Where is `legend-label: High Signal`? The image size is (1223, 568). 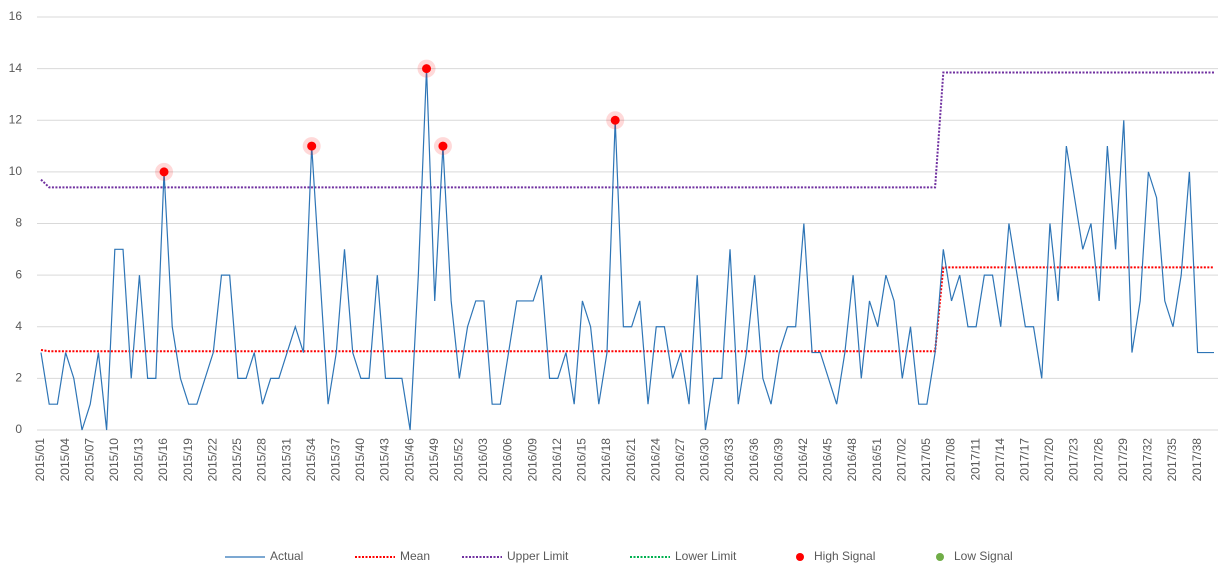 legend-label: High Signal is located at coordinates (844, 556).